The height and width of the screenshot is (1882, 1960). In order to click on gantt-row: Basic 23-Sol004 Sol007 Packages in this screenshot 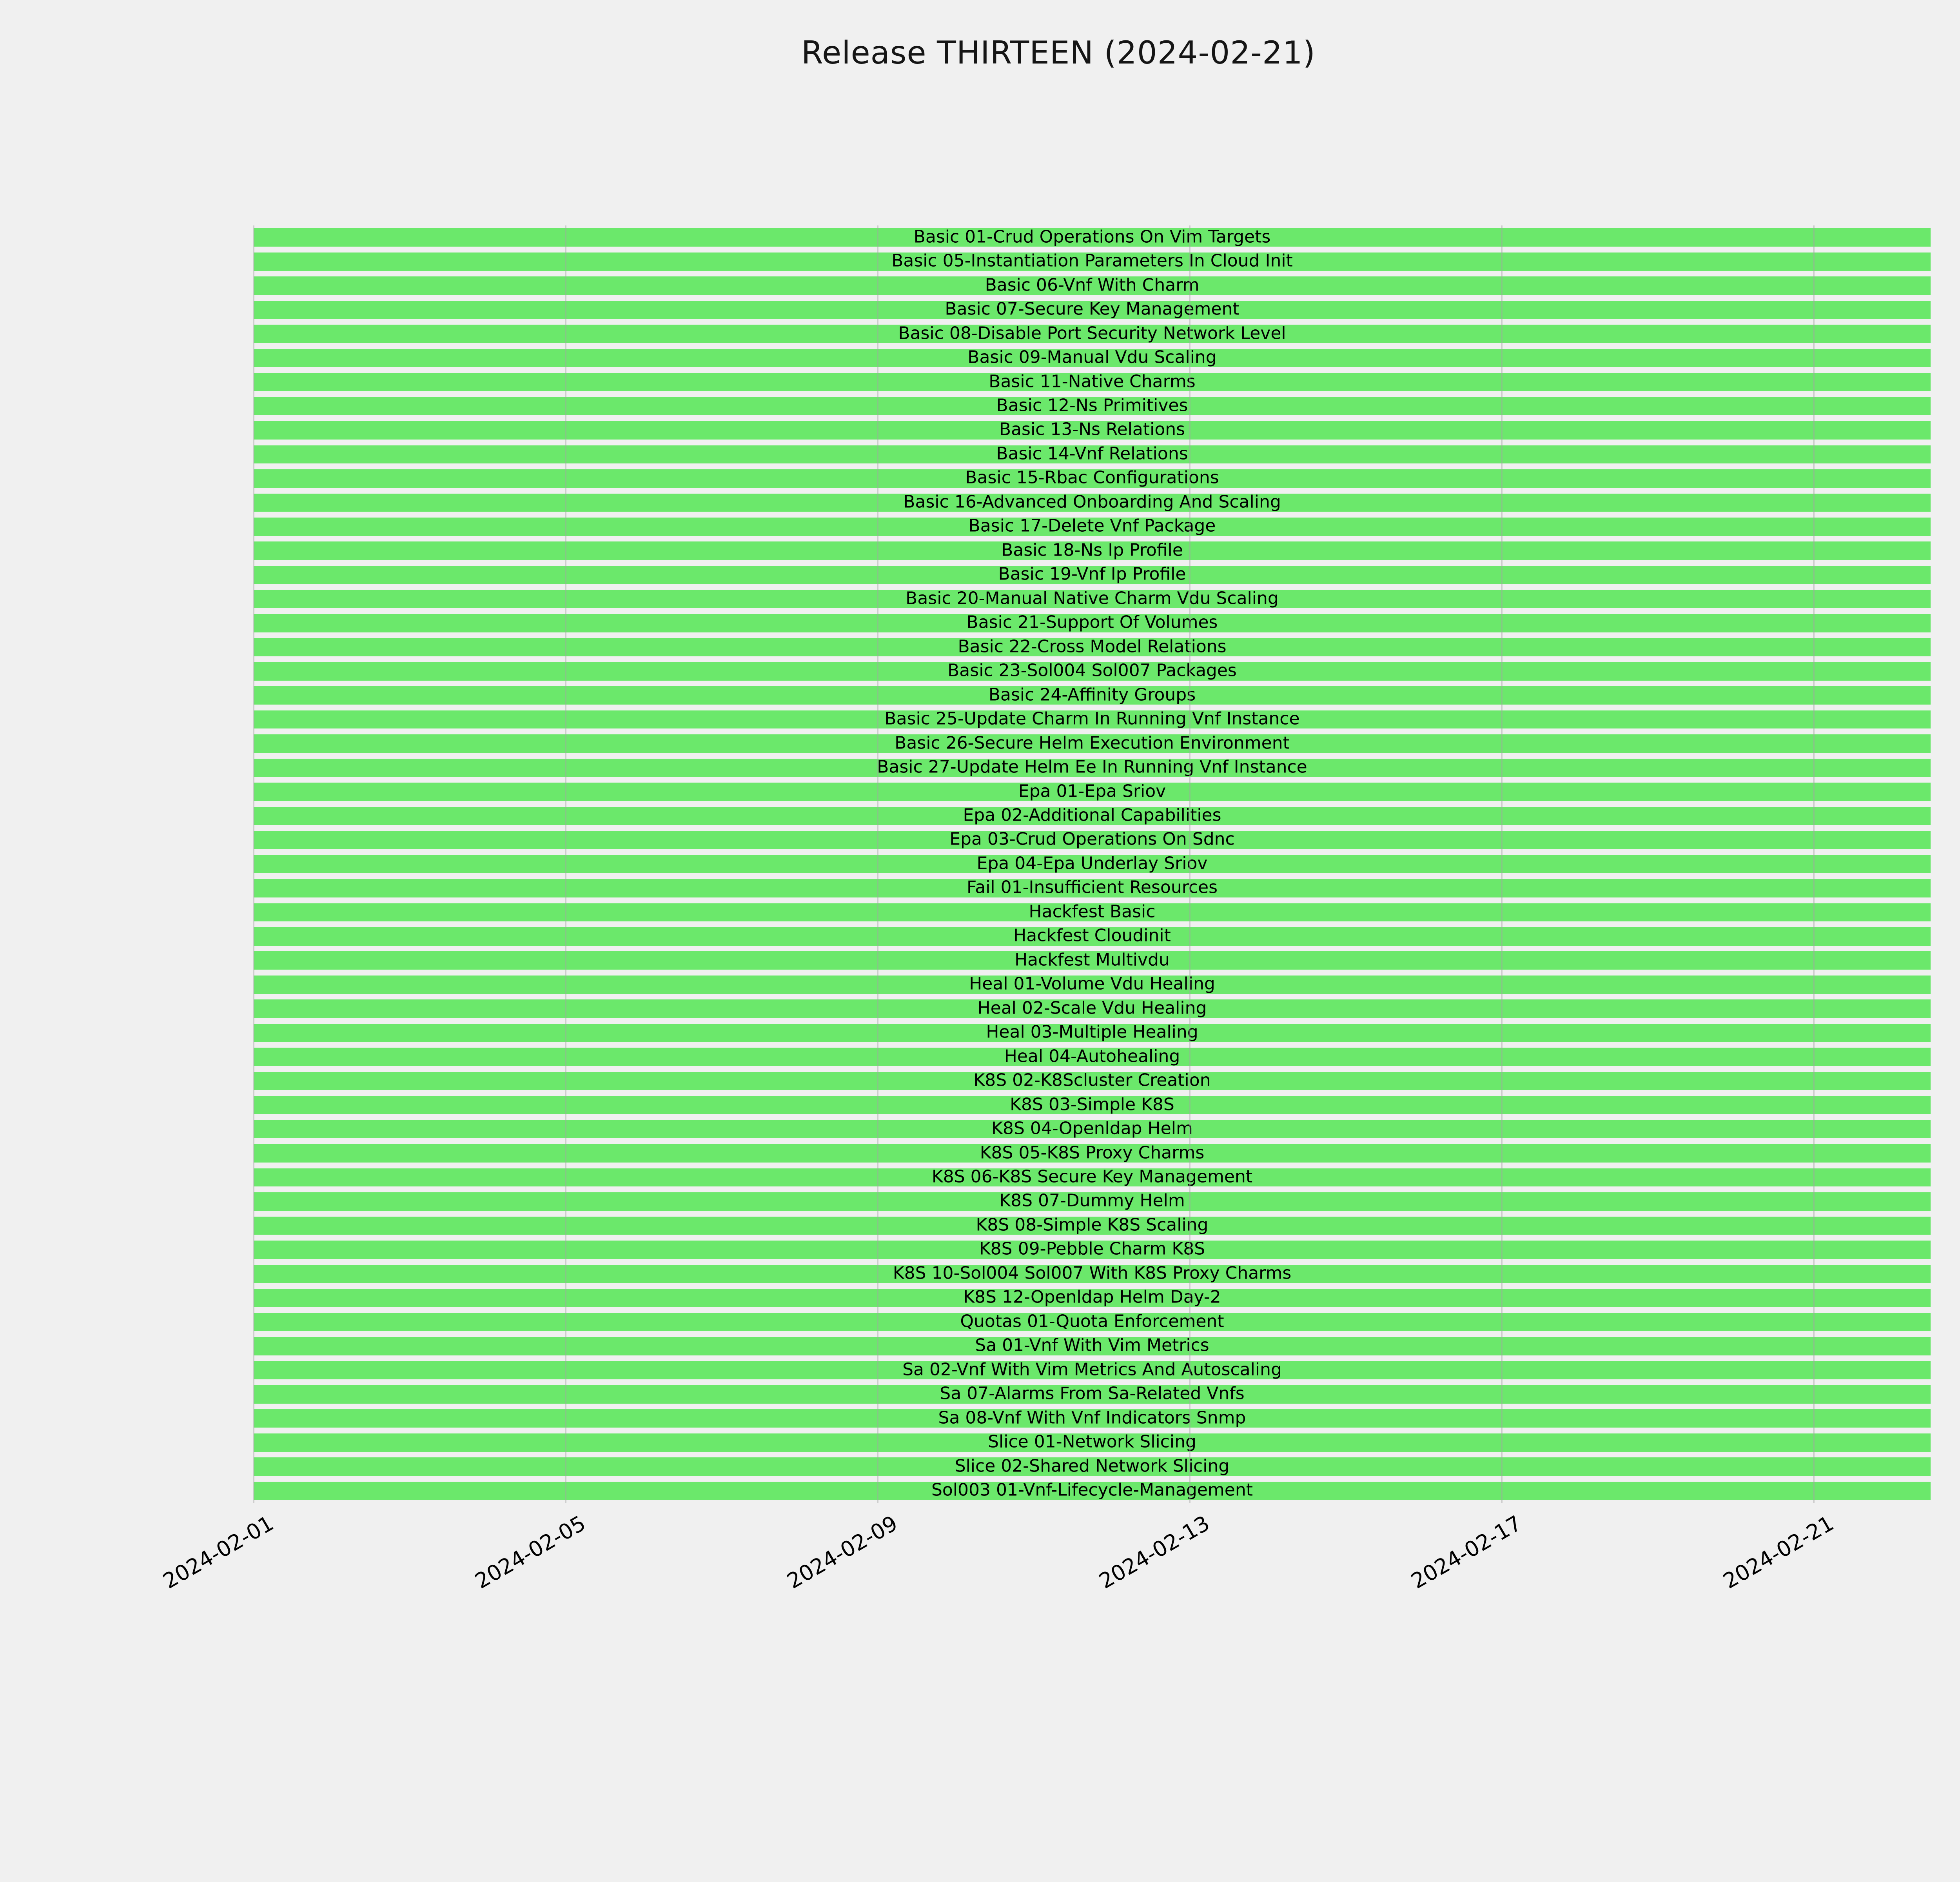, I will do `click(1092, 671)`.